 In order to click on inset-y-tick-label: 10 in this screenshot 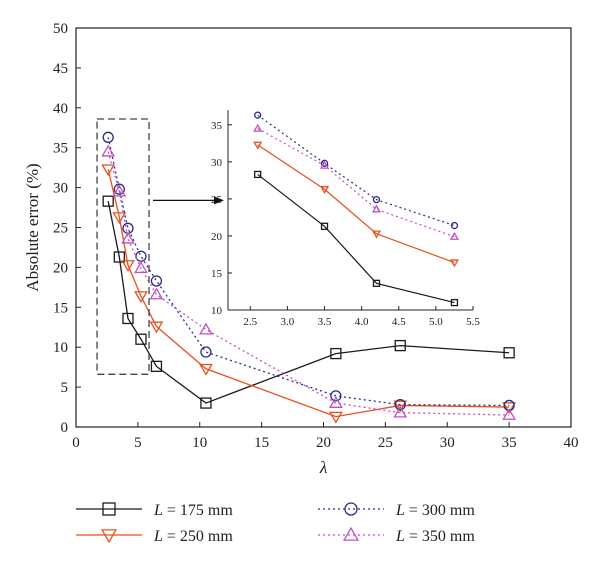, I will do `click(217, 311)`.